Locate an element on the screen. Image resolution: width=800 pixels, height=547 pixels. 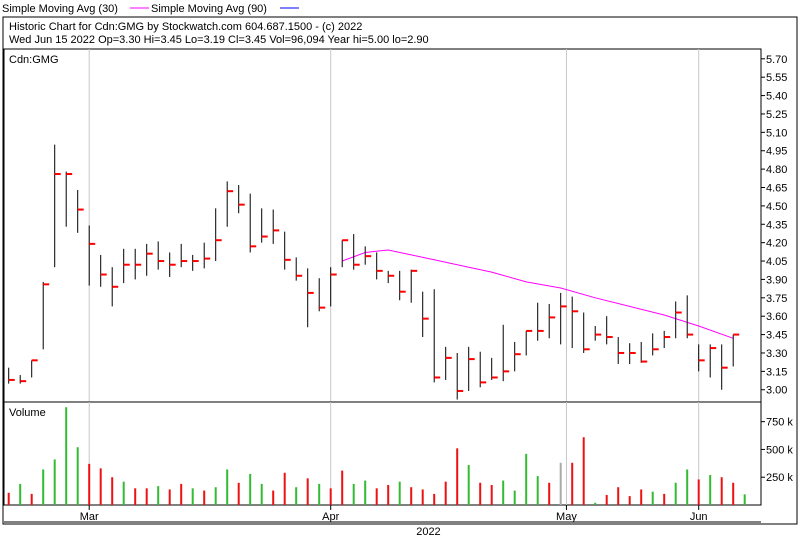
month-labels: Mar Apr May Jun is located at coordinates (394, 514).